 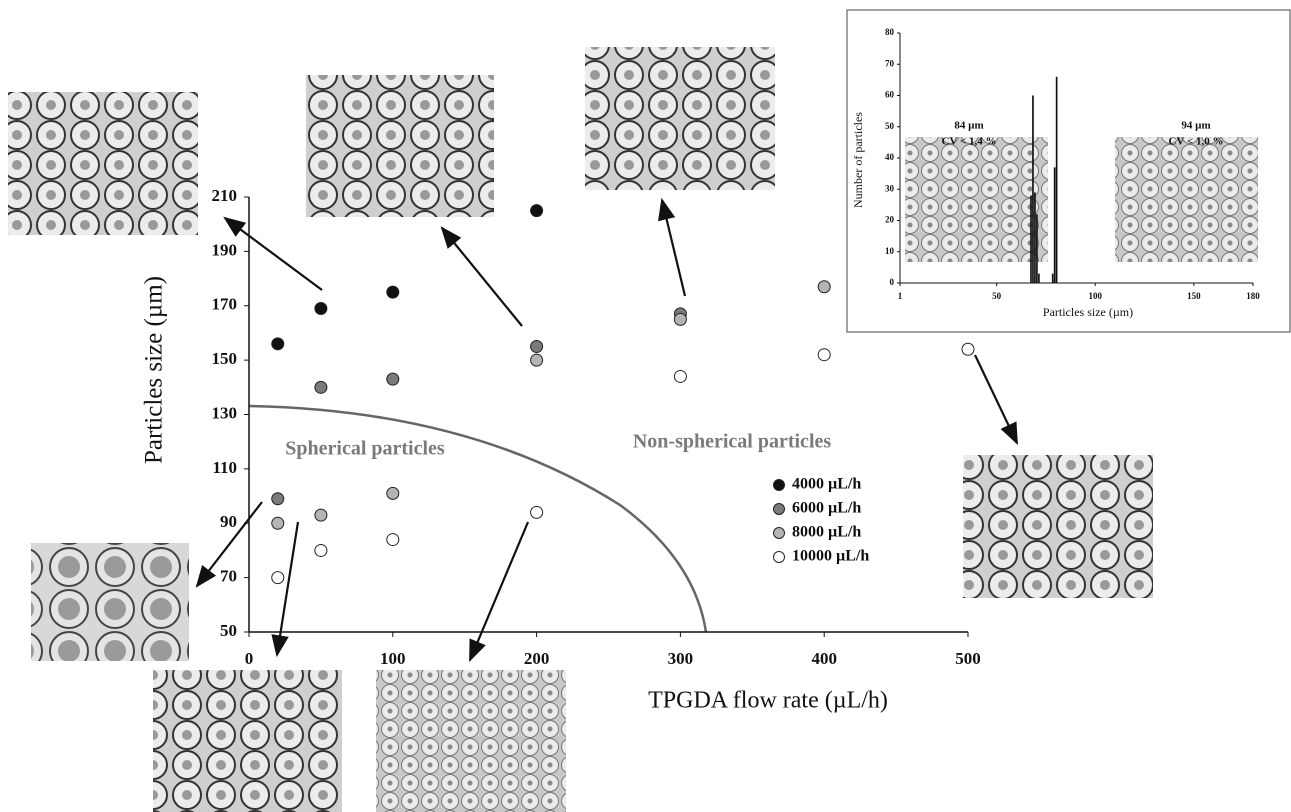 What do you see at coordinates (968, 658) in the screenshot?
I see `x-tick-label: 500` at bounding box center [968, 658].